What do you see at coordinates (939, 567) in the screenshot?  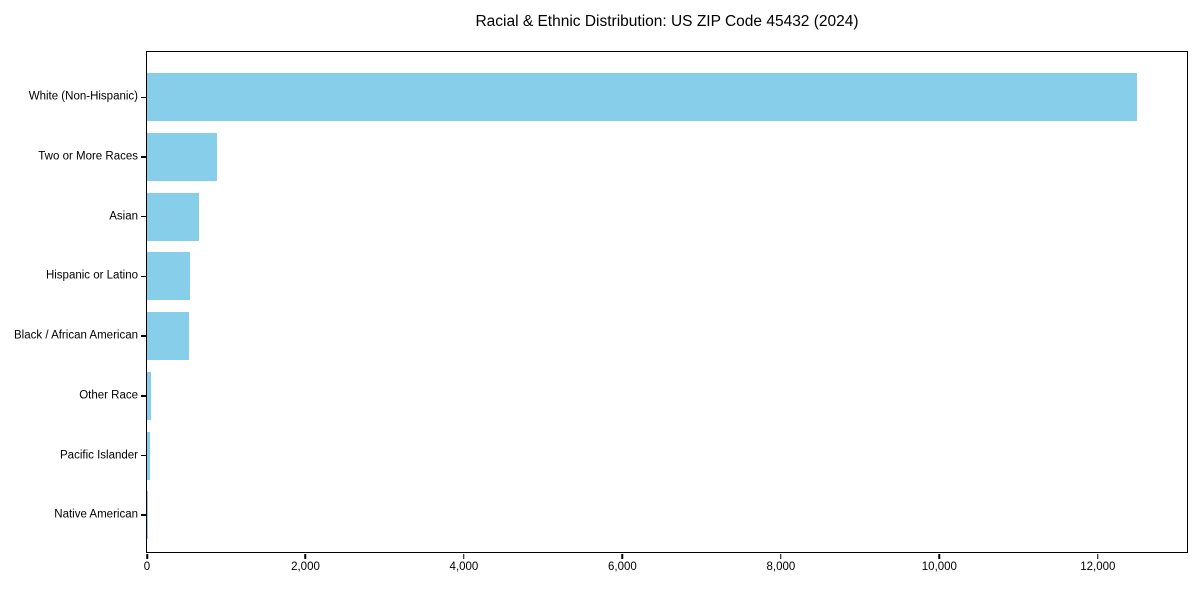 I see `x-tick-label: 10,000` at bounding box center [939, 567].